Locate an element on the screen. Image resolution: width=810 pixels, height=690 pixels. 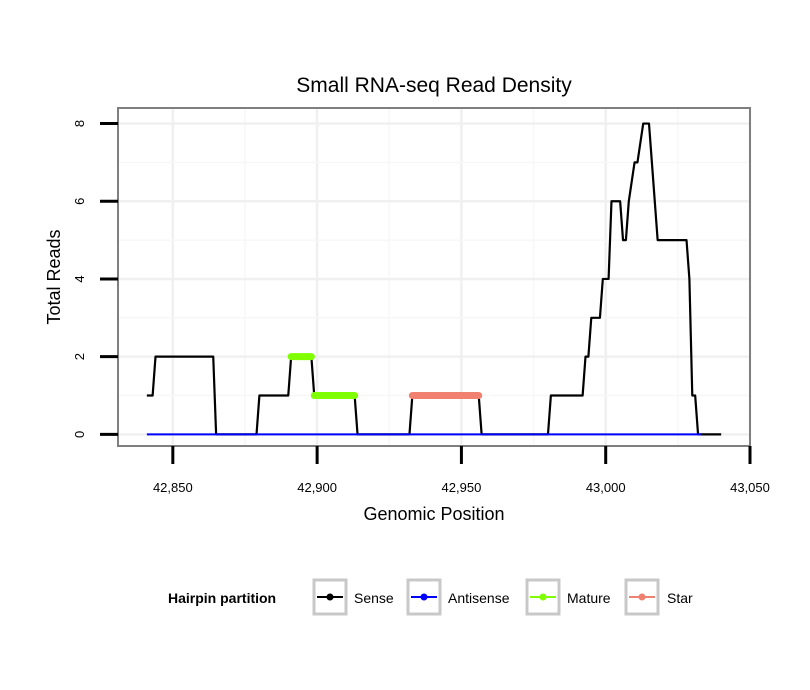
x-tick-label: 43,000 is located at coordinates (606, 487).